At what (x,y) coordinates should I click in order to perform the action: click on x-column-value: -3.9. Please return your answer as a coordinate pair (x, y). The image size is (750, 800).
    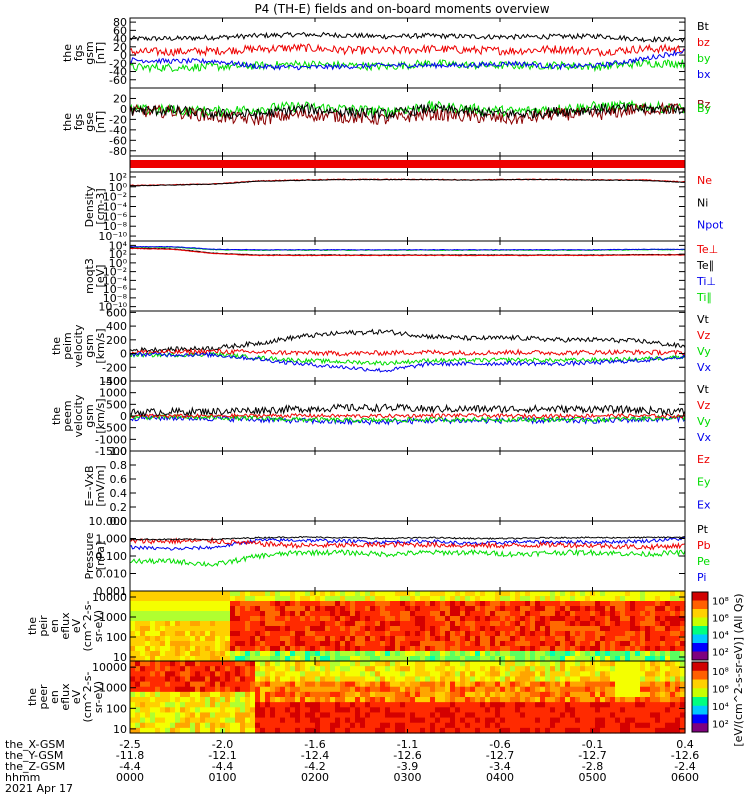
    Looking at the image, I should click on (407, 766).